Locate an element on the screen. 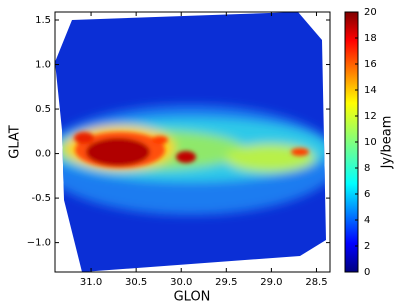 The width and height of the screenshot is (407, 308). x-tick-label: 30.0 is located at coordinates (181, 282).